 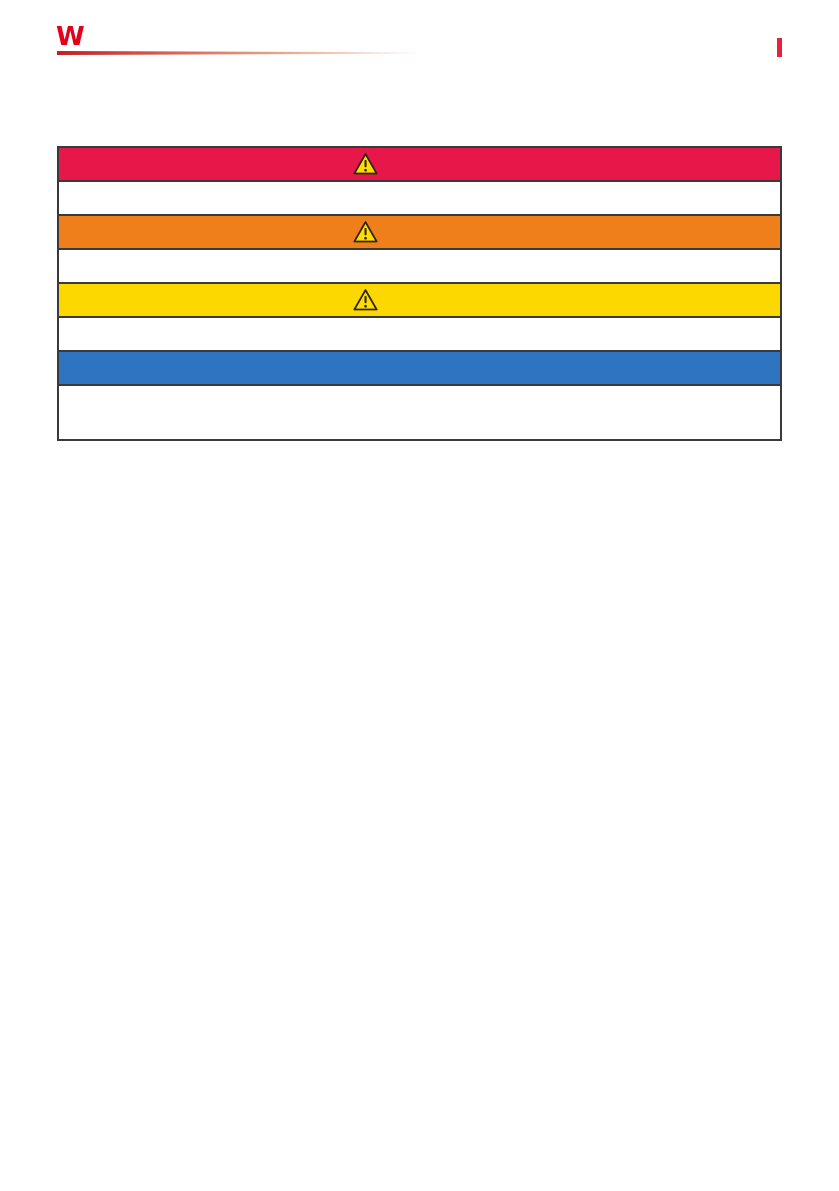 What do you see at coordinates (419, 369) in the screenshot?
I see `signal-band-notice-row` at bounding box center [419, 369].